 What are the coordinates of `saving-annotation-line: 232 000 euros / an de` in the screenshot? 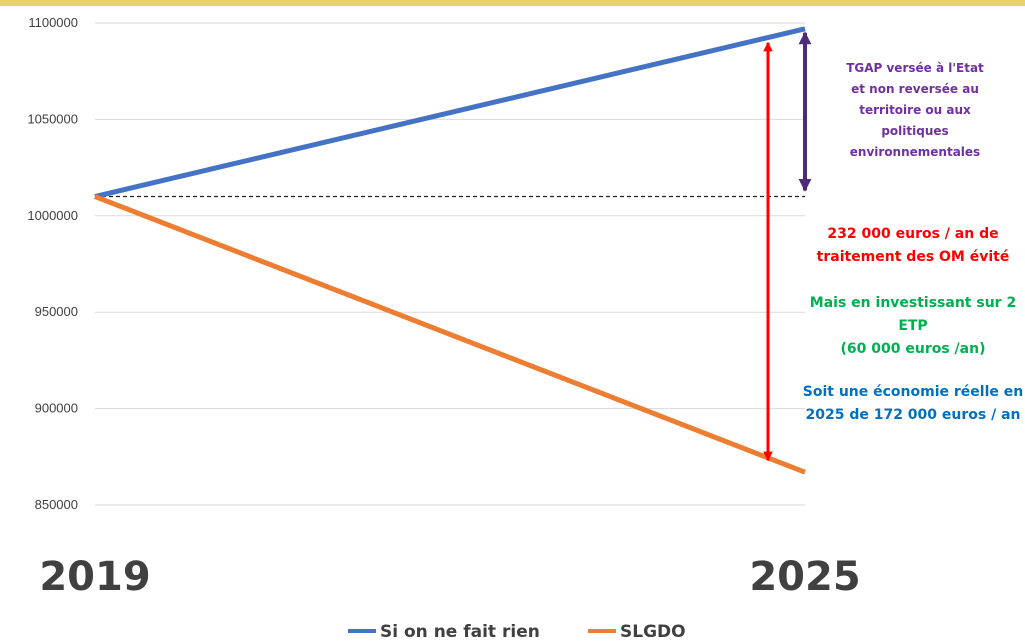 It's located at (912, 234).